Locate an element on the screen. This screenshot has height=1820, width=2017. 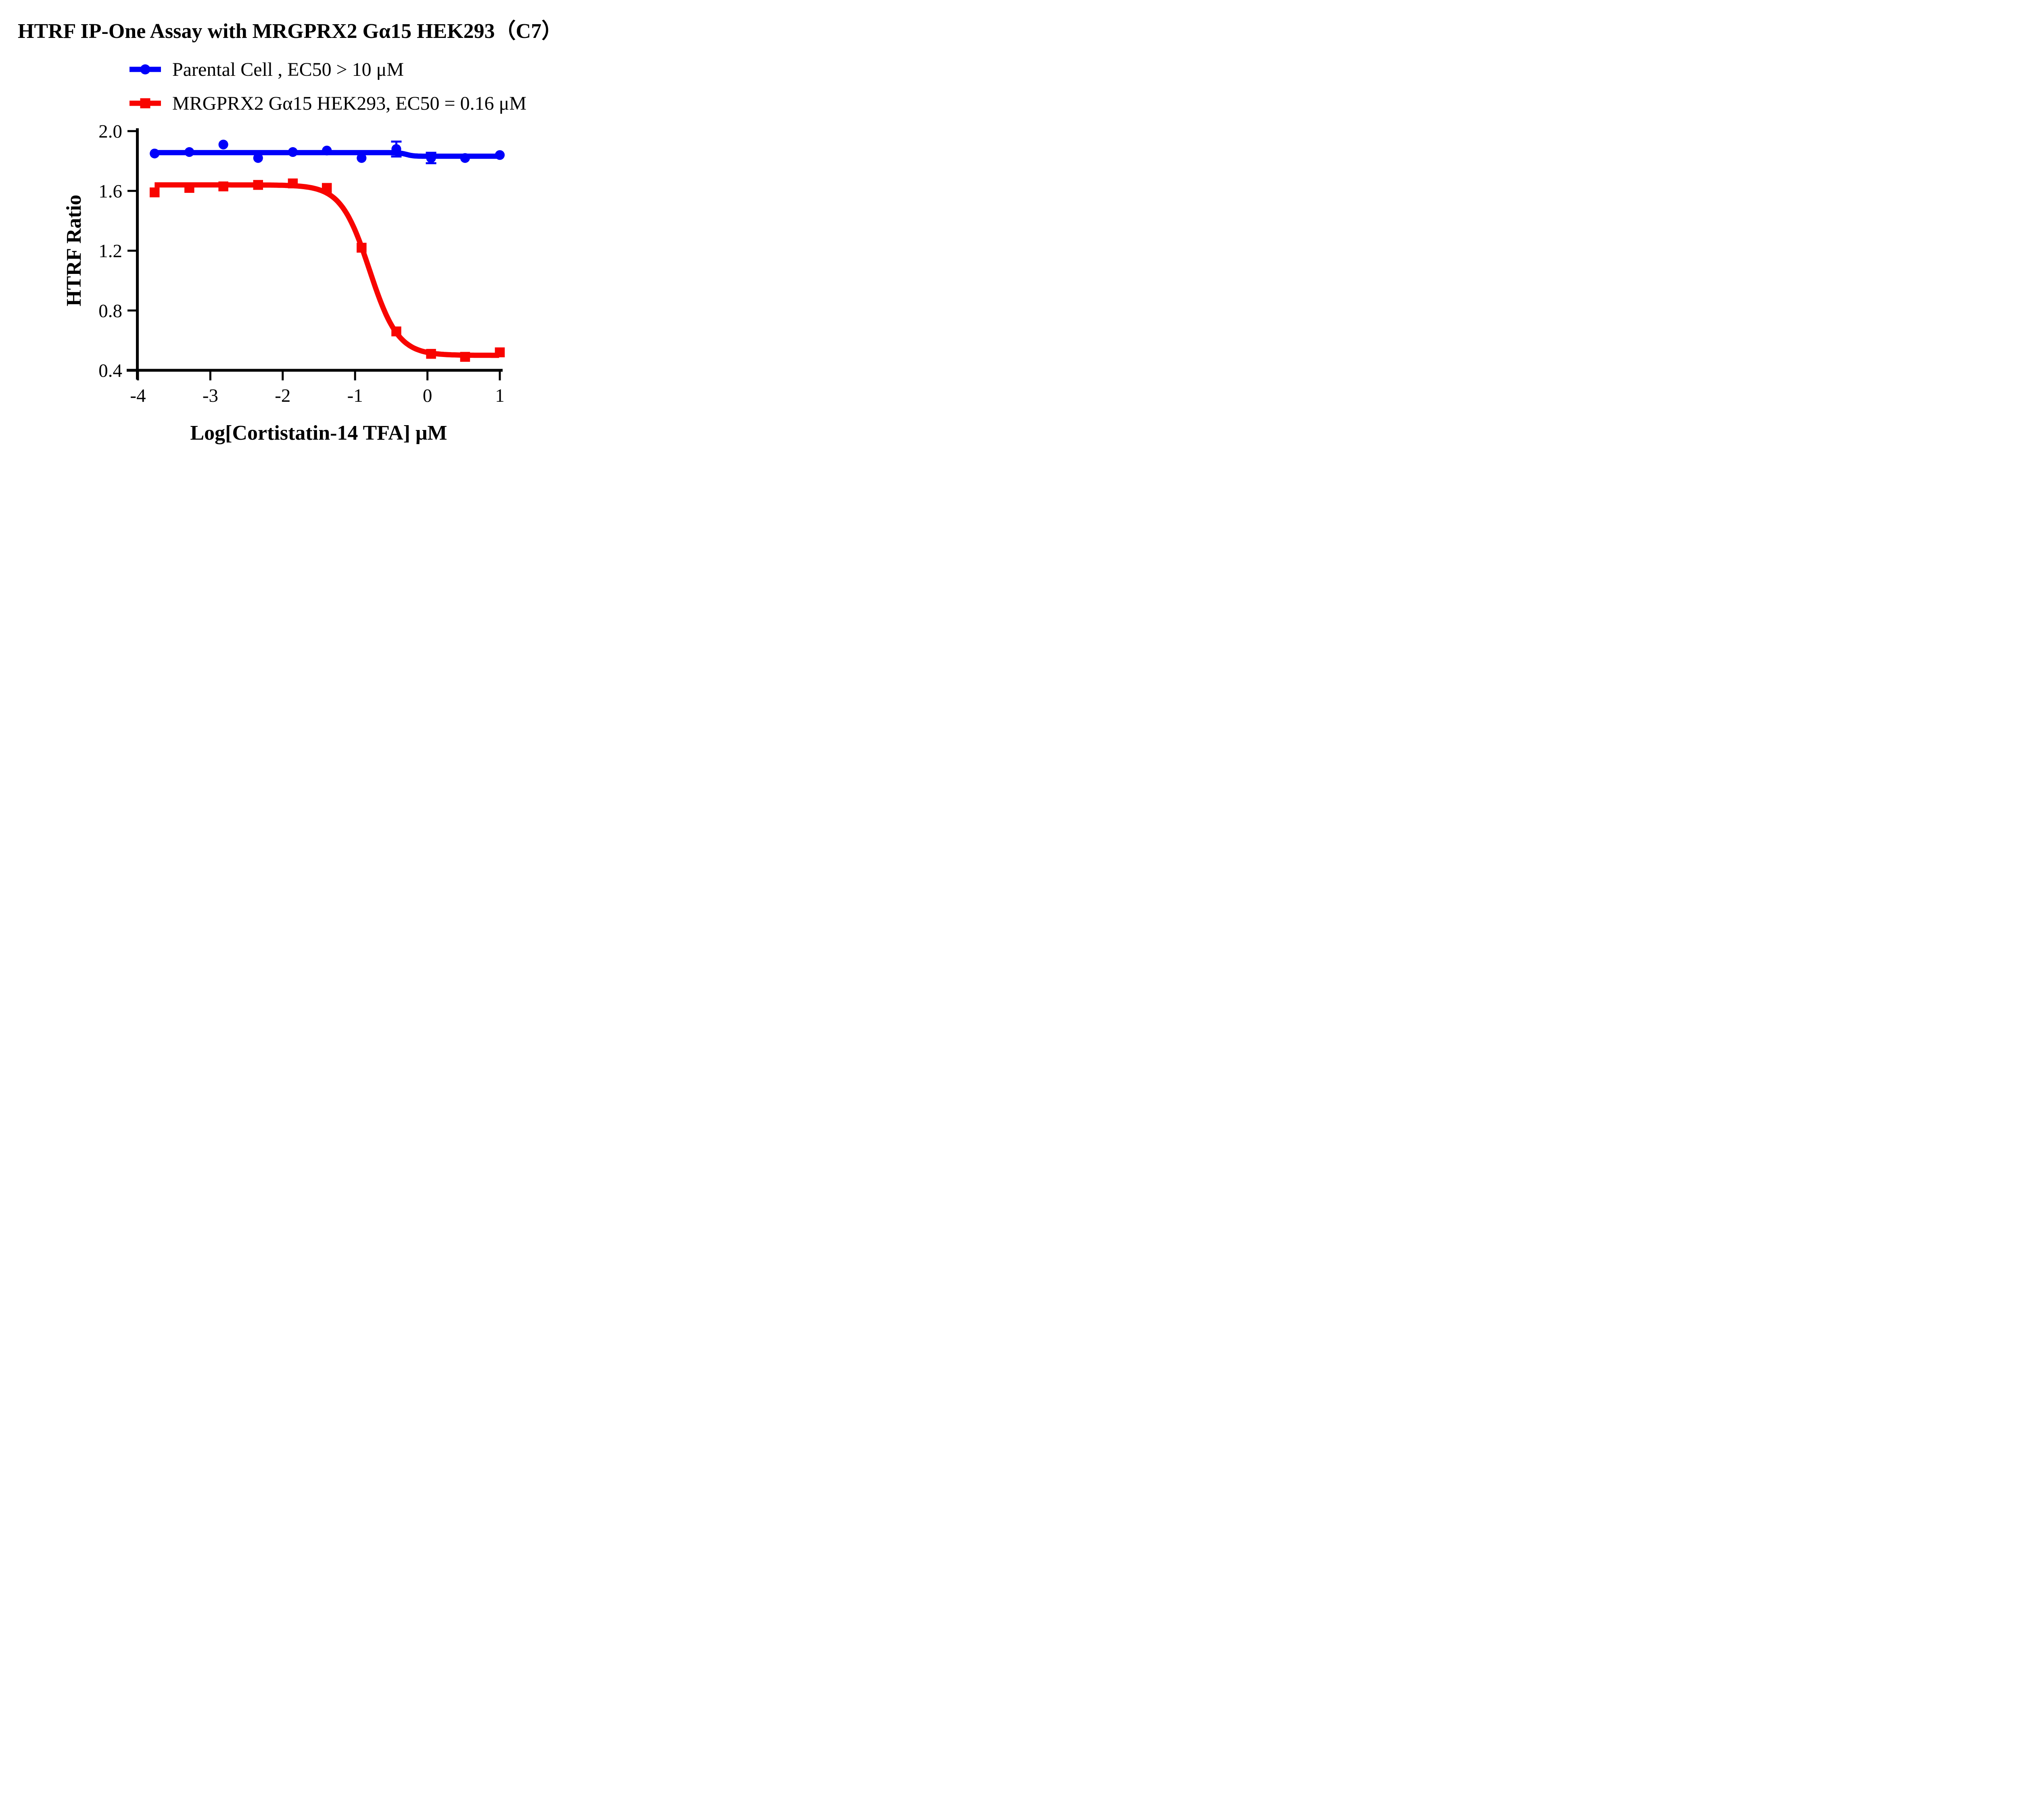
x-axis-title: Log[Cortistatin-14 TFA] μM is located at coordinates (318, 433).